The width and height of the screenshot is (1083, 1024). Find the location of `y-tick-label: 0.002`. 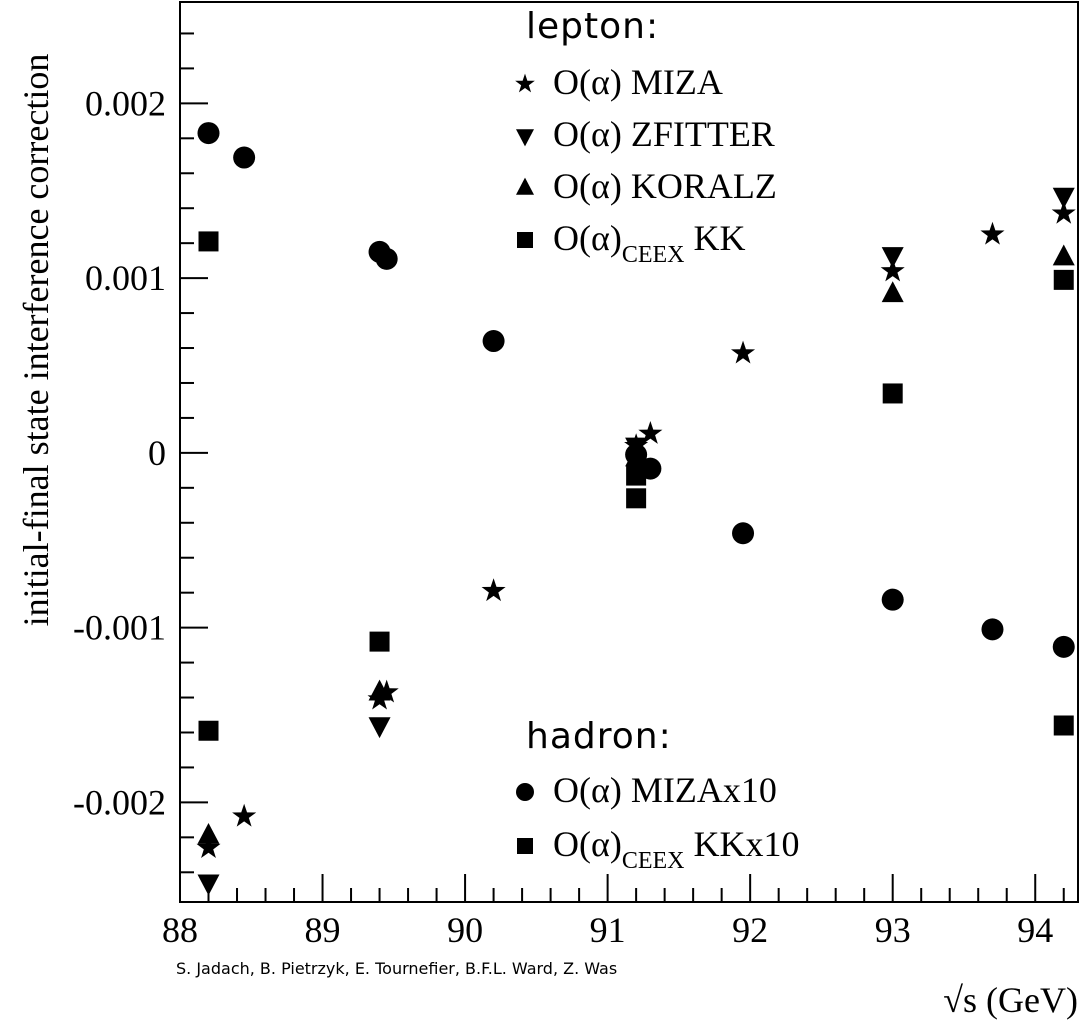

y-tick-label: 0.002 is located at coordinates (125, 103).